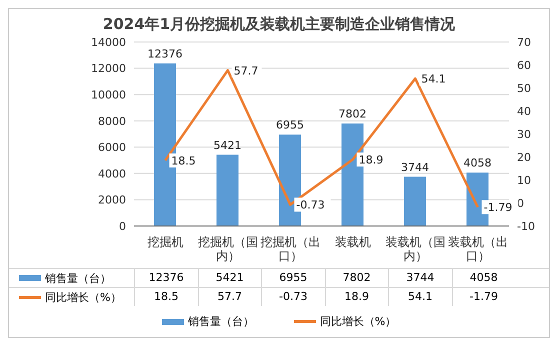 The image size is (556, 342). I want to click on data-label: 12376, so click(166, 278).